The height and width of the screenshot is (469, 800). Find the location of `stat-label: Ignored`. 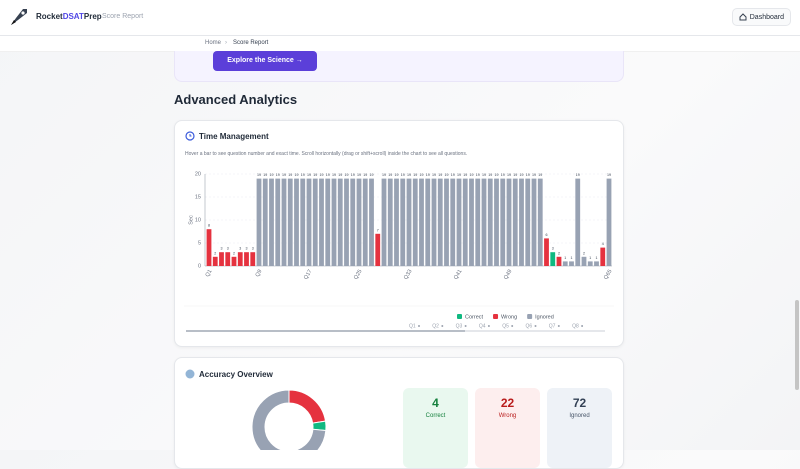

stat-label: Ignored is located at coordinates (579, 416).